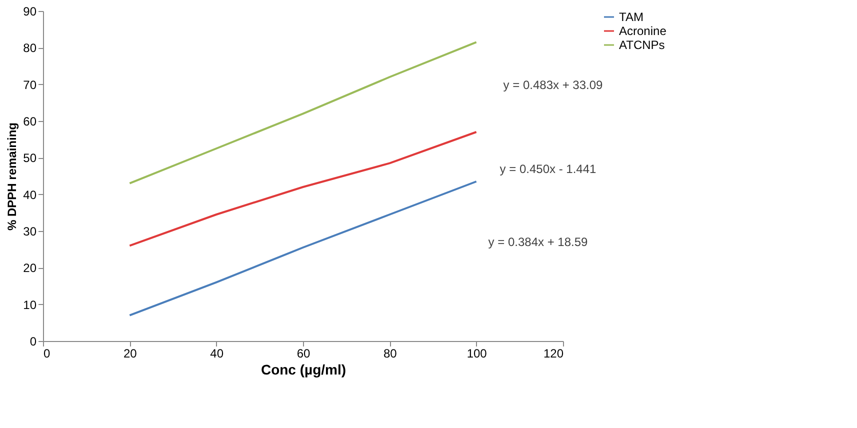 The image size is (857, 428). I want to click on y-tick-label: 10, so click(30, 305).